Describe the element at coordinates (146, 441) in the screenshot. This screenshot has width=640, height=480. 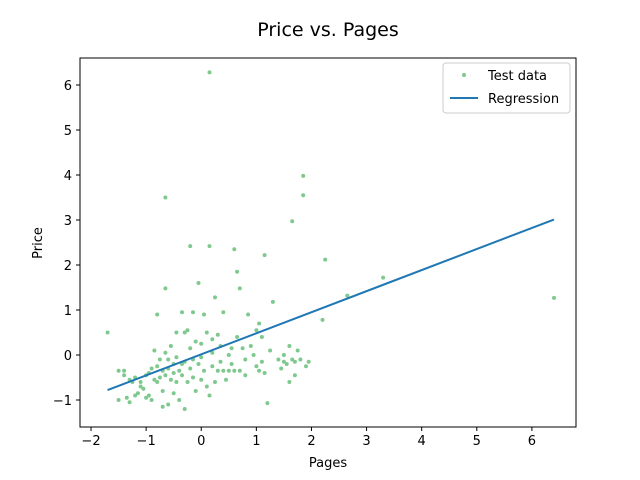
I see `x-tick-label: −1` at that location.